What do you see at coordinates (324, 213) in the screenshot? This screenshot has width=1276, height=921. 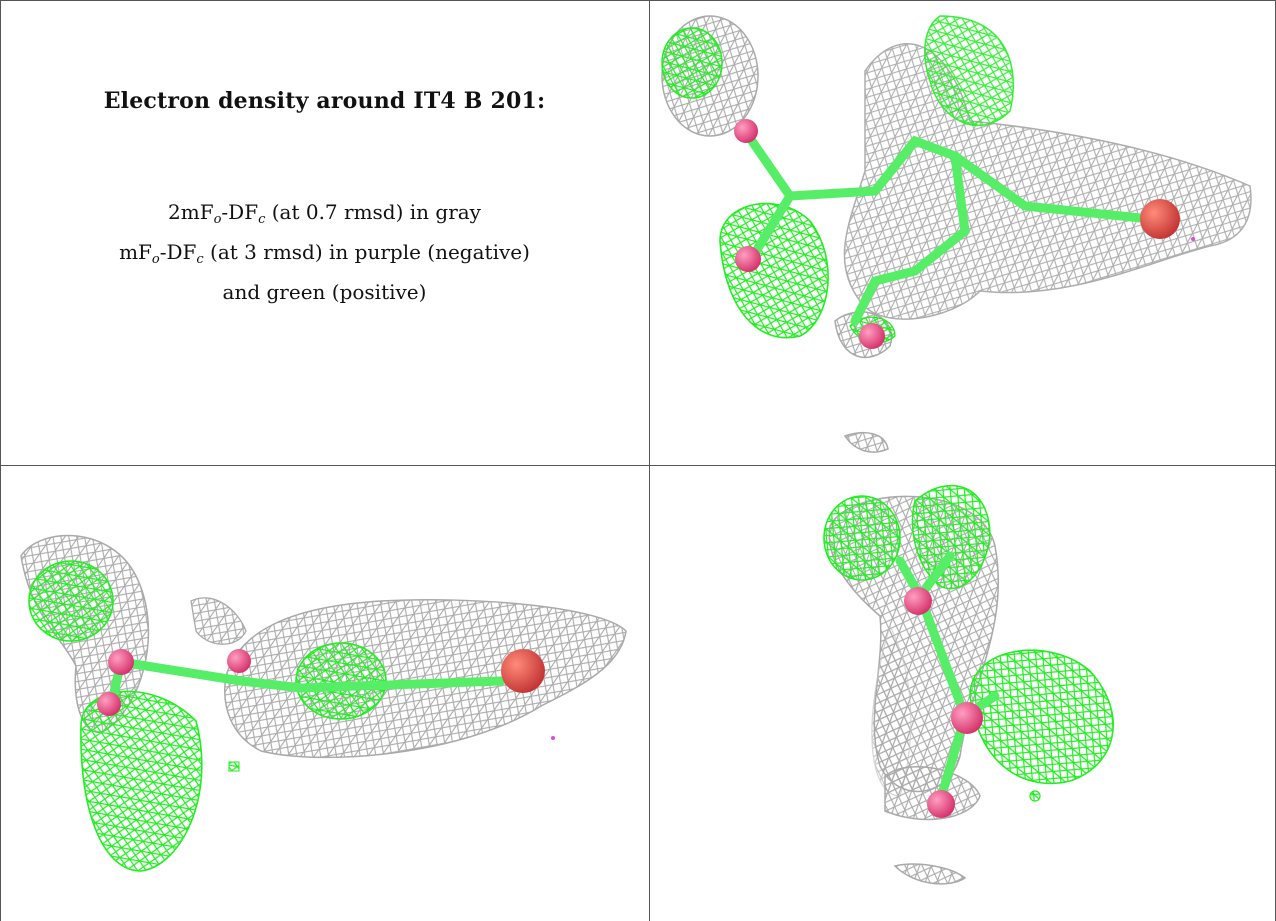 I see `caption-line-2fo-fc: 2mFo-DFc (at 0.7 rmsd) in gray` at bounding box center [324, 213].